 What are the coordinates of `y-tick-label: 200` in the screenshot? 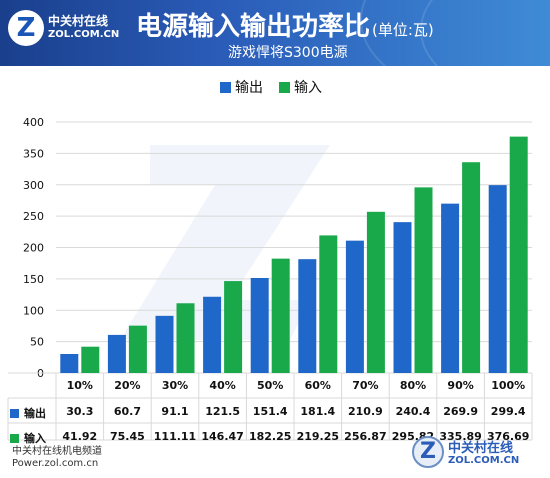 It's located at (33, 248).